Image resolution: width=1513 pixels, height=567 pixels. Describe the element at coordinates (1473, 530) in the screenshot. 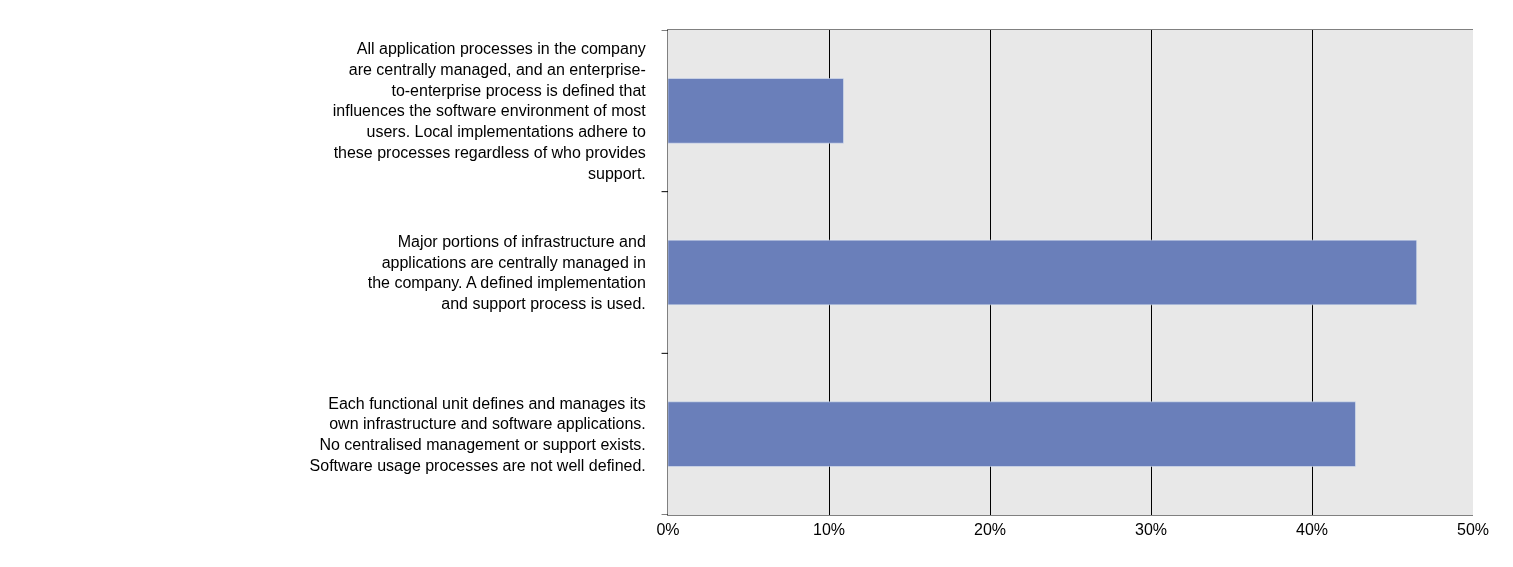

I see `x-tick-label: 50%` at that location.